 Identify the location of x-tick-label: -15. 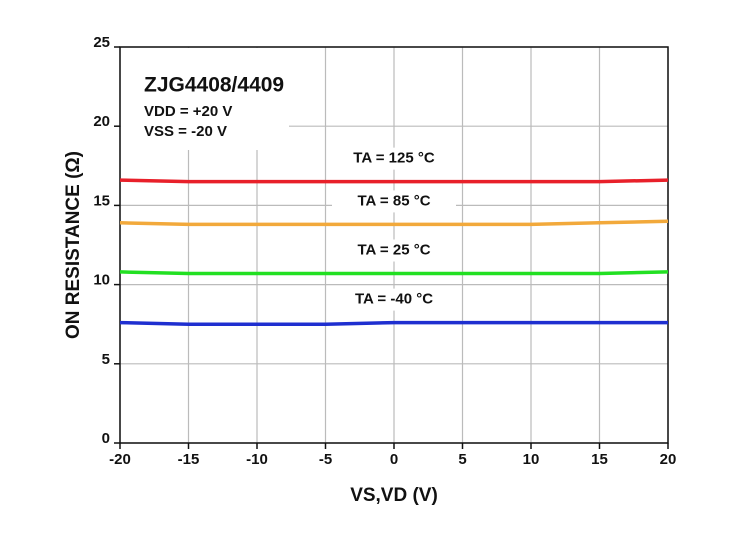
(189, 459).